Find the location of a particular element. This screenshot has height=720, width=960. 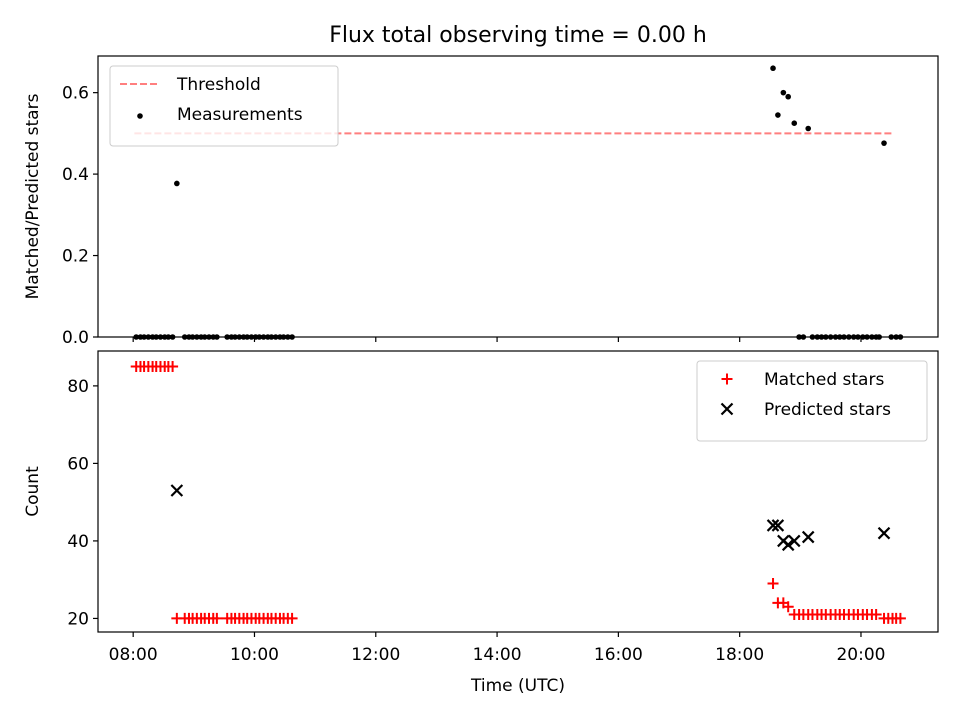

x-tick-label: 14:00 is located at coordinates (497, 655).